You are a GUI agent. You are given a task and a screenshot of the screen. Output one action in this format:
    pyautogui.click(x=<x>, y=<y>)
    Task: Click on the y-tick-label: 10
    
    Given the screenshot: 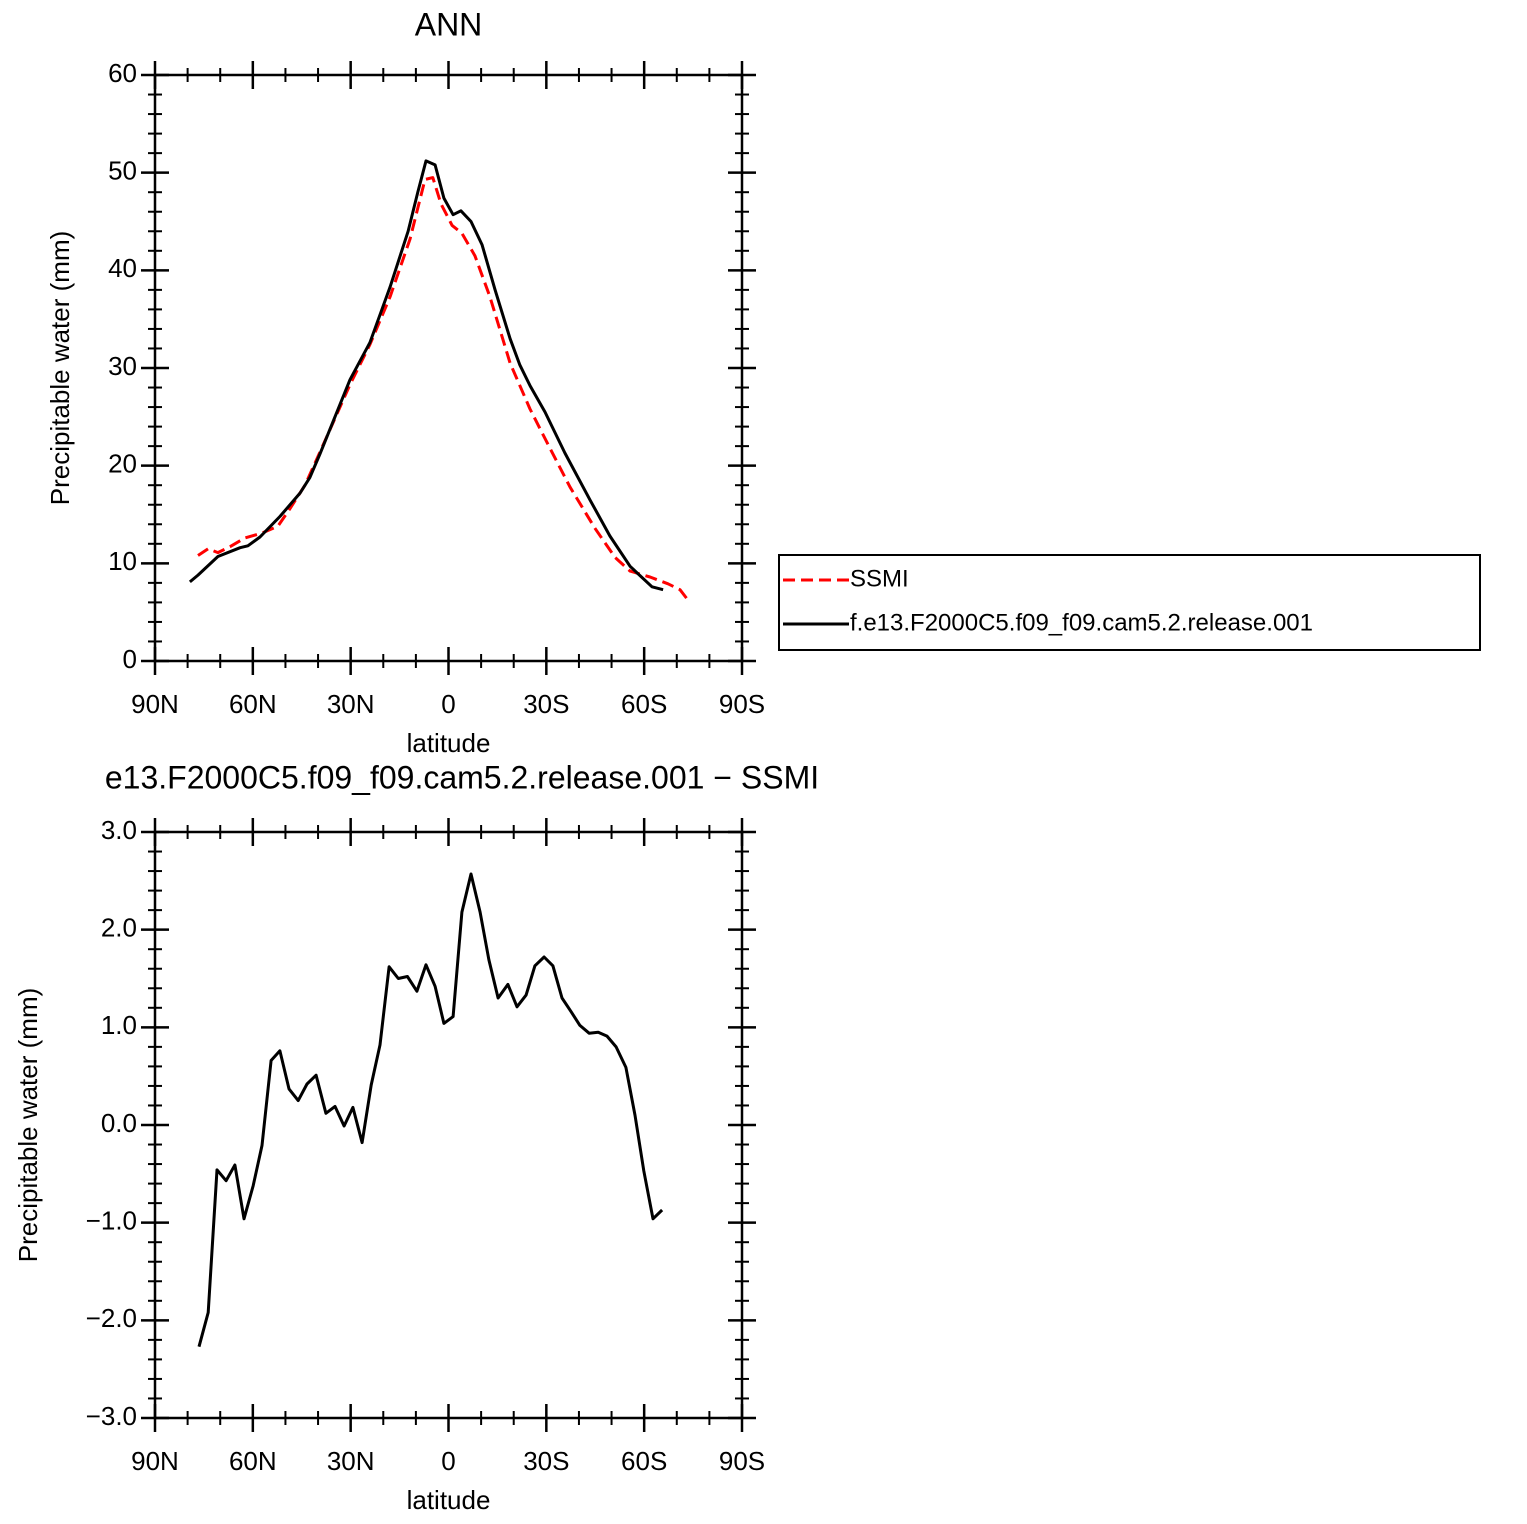 What is the action you would take?
    pyautogui.click(x=122, y=561)
    